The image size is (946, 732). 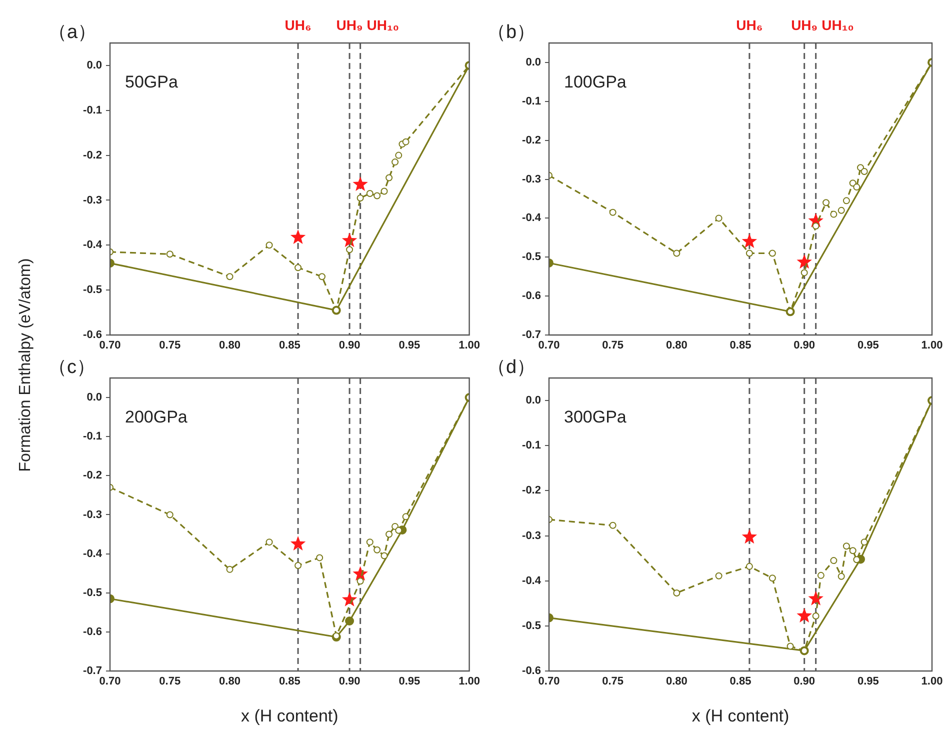 I want to click on x-tick-label: 0.90, so click(x=349, y=346).